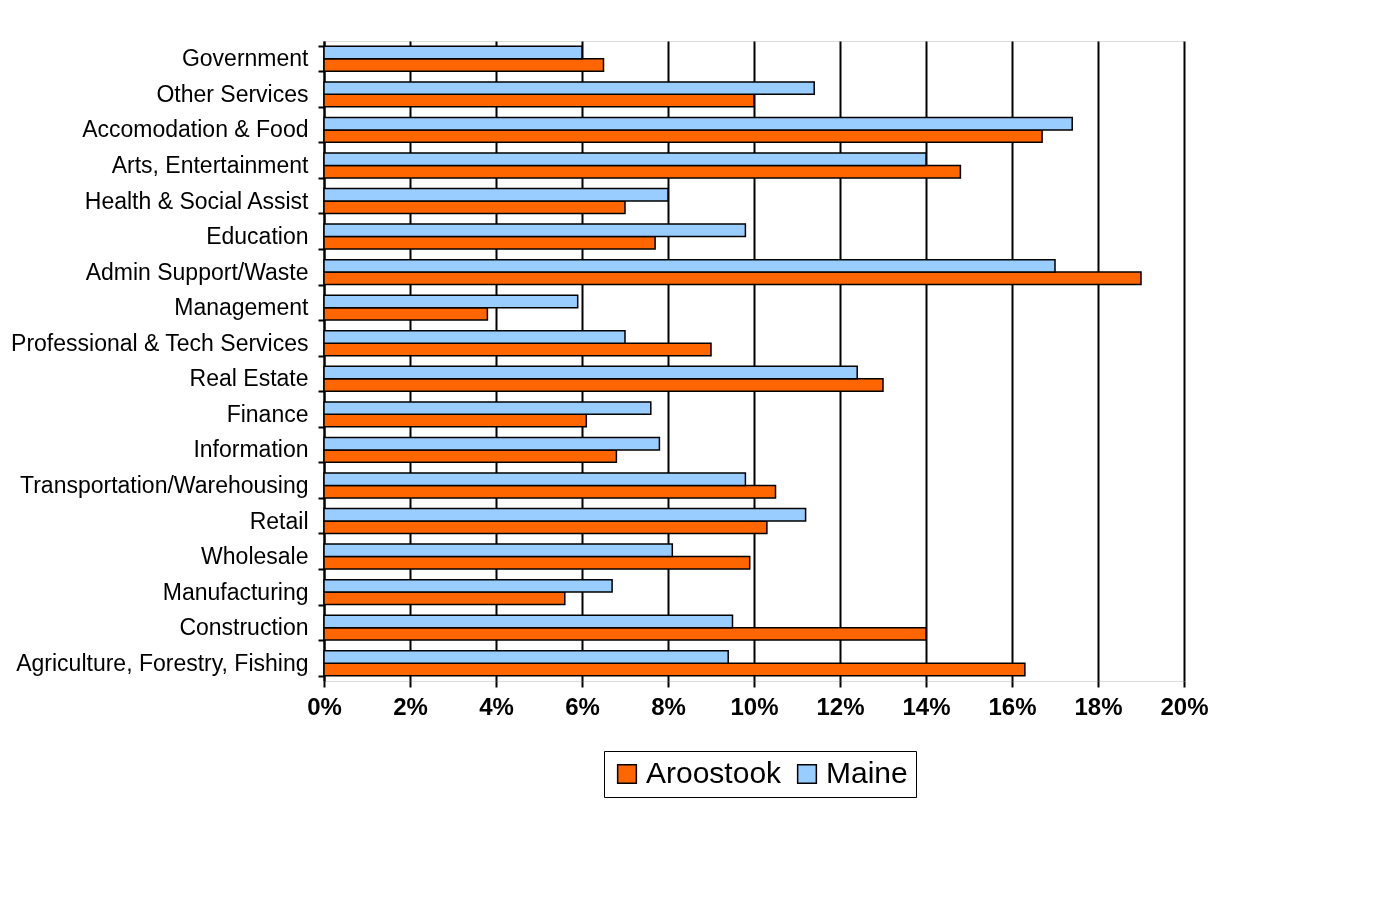  What do you see at coordinates (249, 378) in the screenshot?
I see `y-tick-label: Real Estate` at bounding box center [249, 378].